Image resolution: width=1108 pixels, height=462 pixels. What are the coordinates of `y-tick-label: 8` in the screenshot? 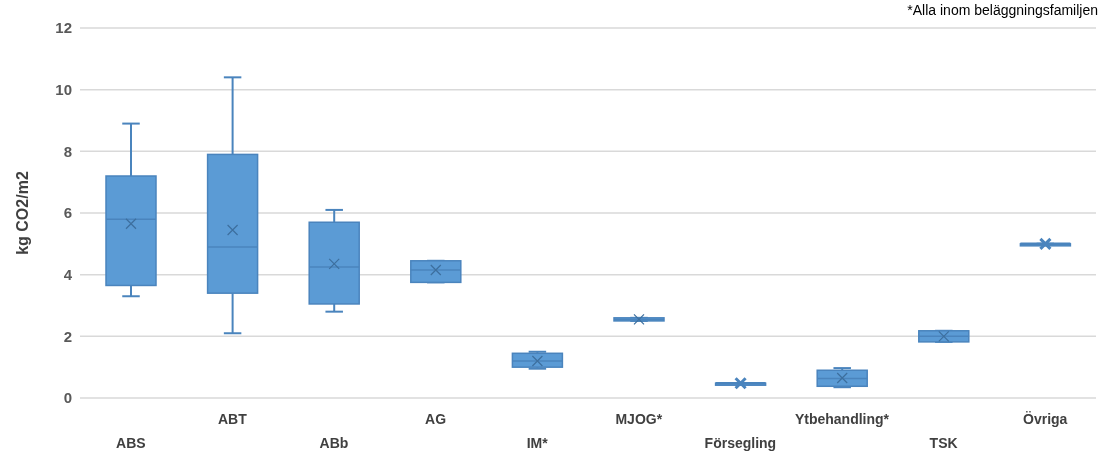 It's located at (67, 151).